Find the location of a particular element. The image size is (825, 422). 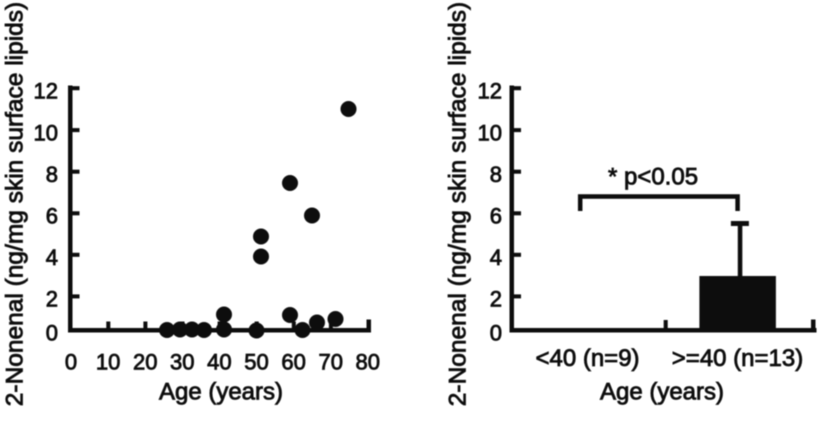

svg-text: * p<0.05 is located at coordinates (653, 177).